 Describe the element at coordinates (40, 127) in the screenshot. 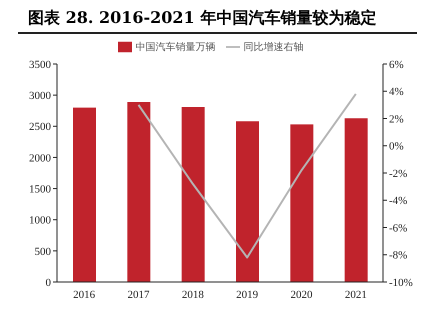

I see `y-tick-label: 2500` at that location.